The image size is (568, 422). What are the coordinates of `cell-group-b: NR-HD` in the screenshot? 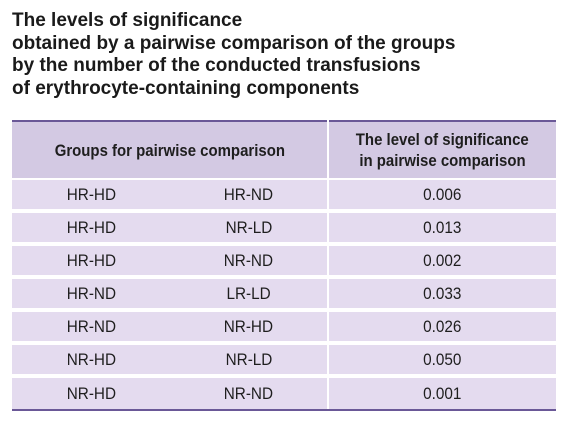 It's located at (250, 327).